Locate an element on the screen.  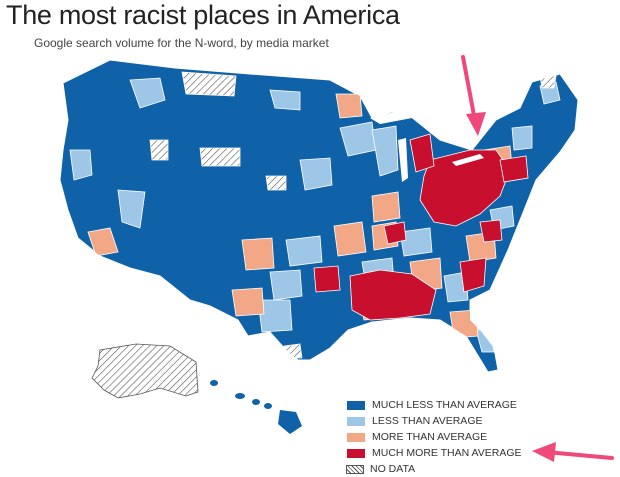
legend-label: MORE THAN AVERAGE is located at coordinates (430, 437).